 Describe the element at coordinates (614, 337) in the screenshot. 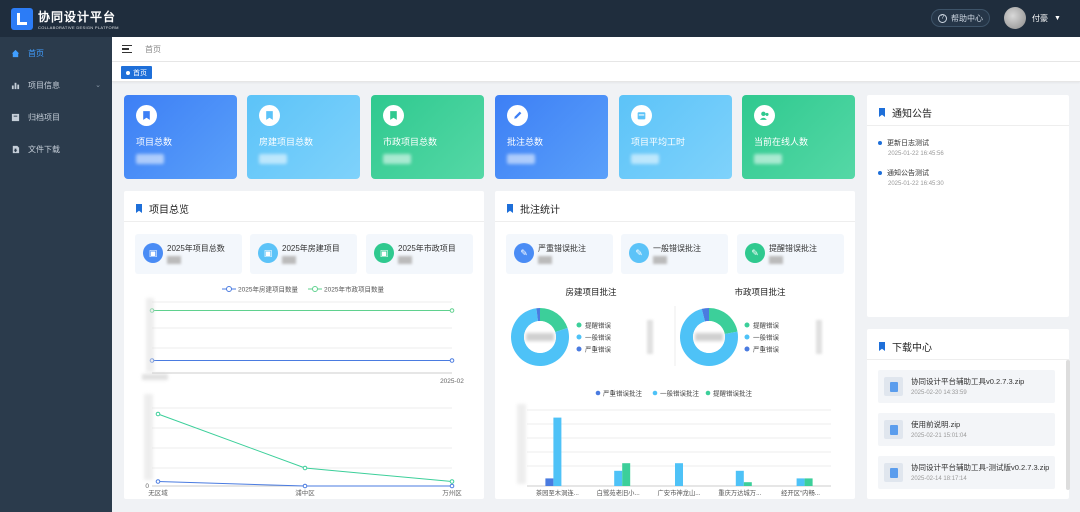

I see `pie-legend-building: 提醒错误 一般错误 严重错误` at that location.